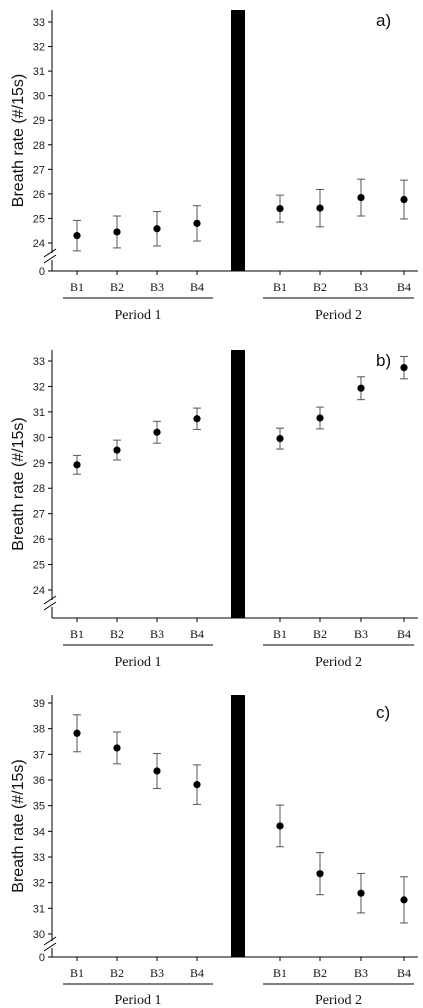 Image resolution: width=423 pixels, height=1008 pixels. Describe the element at coordinates (39, 755) in the screenshot. I see `y-tick-label: 37` at that location.